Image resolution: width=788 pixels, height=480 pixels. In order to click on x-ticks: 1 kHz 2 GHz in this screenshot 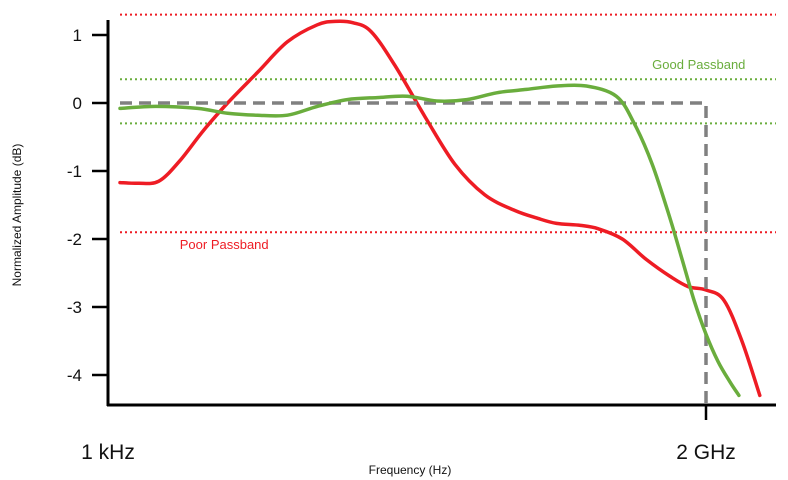, I will do `click(408, 434)`.